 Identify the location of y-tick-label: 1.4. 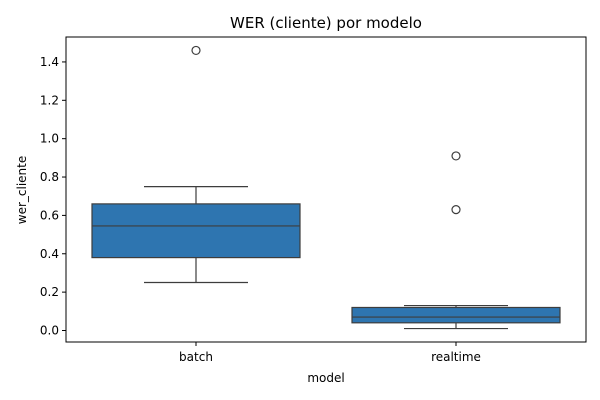
(49, 62).